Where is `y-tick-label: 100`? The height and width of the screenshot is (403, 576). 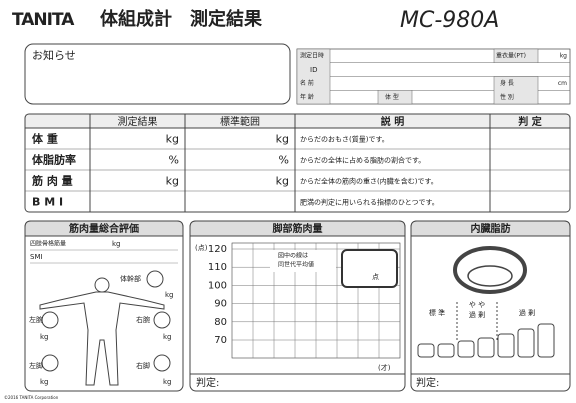 y-tick-label: 100 is located at coordinates (217, 285).